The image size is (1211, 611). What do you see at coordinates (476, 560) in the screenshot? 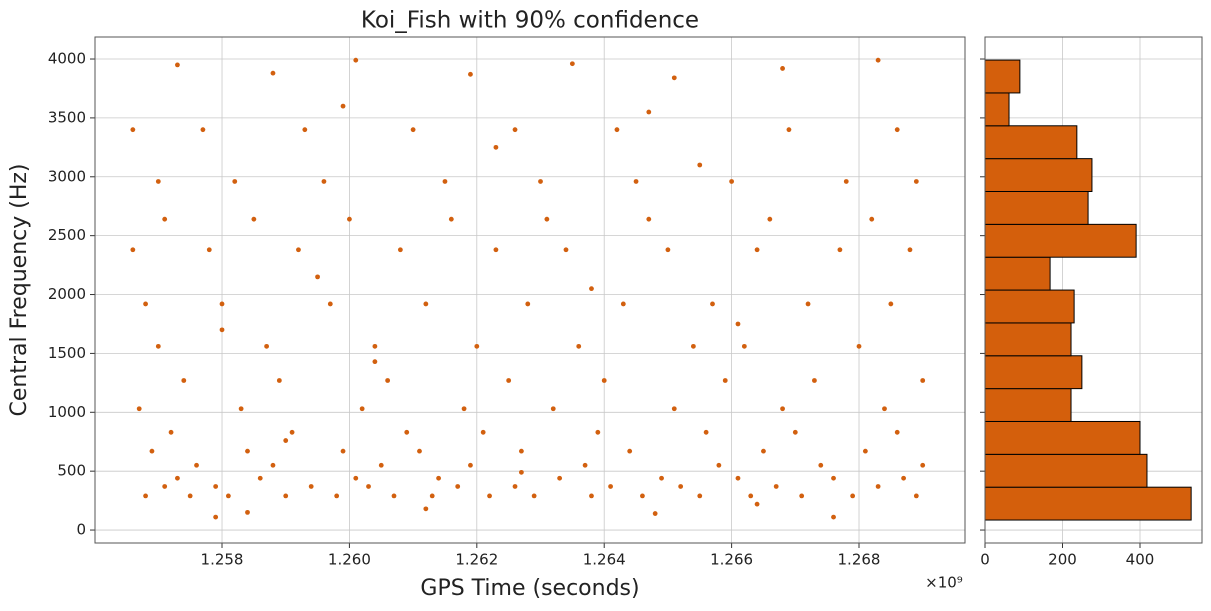
I see `x-tick-label: 1.262` at bounding box center [476, 560].